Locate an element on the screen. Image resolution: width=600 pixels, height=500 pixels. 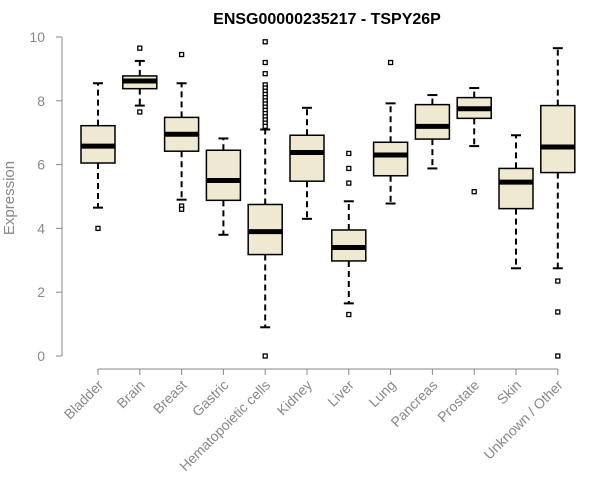
x-tick-label: Bladder is located at coordinates (84, 400).